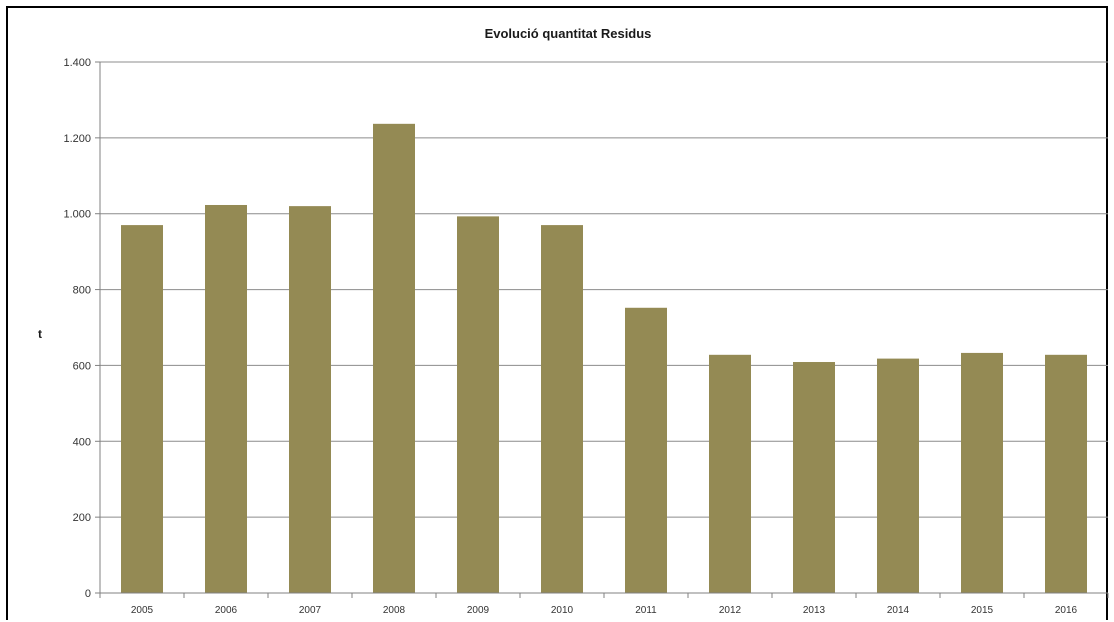 Image resolution: width=1114 pixels, height=622 pixels. I want to click on y-axis-label: t, so click(40, 334).